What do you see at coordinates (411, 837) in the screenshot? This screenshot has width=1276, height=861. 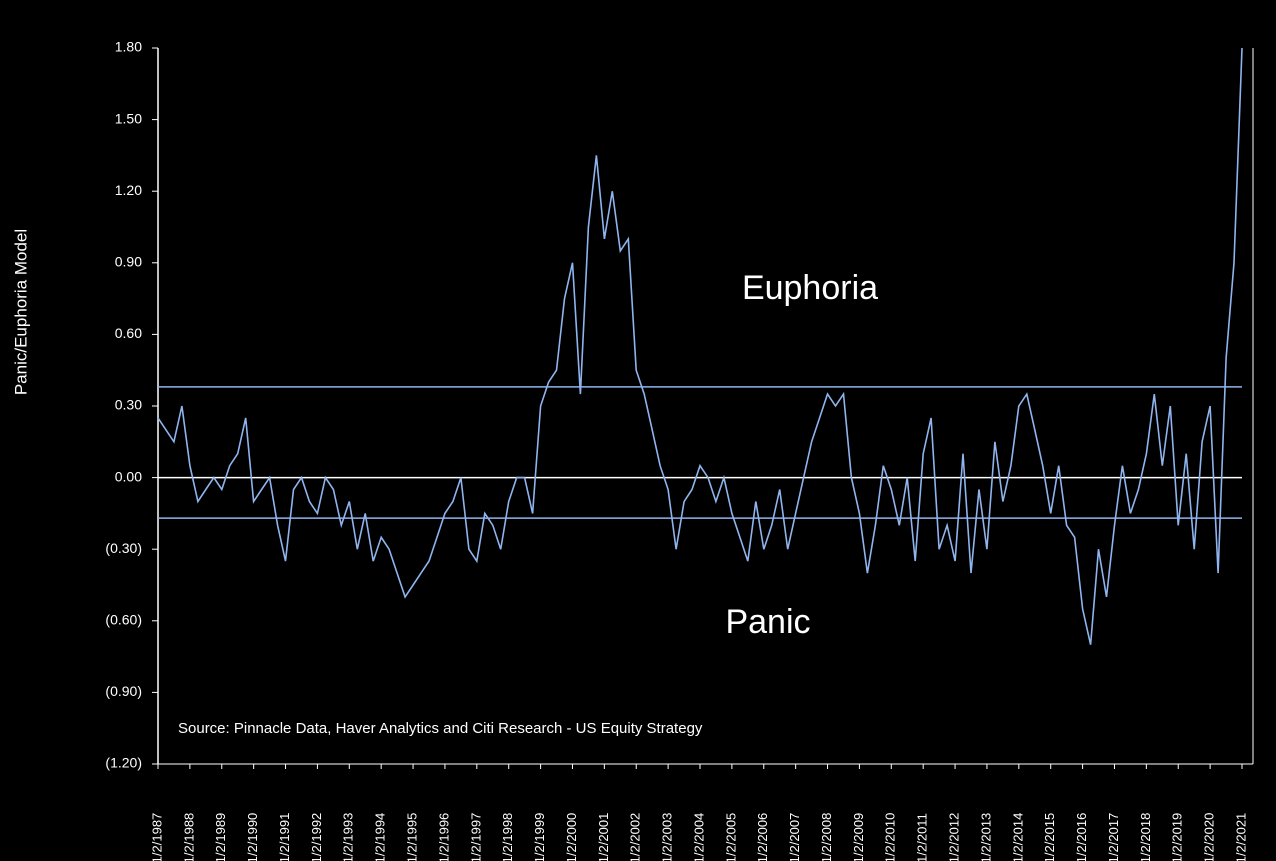 I see `x-tick-label: 1/2/1995` at bounding box center [411, 837].